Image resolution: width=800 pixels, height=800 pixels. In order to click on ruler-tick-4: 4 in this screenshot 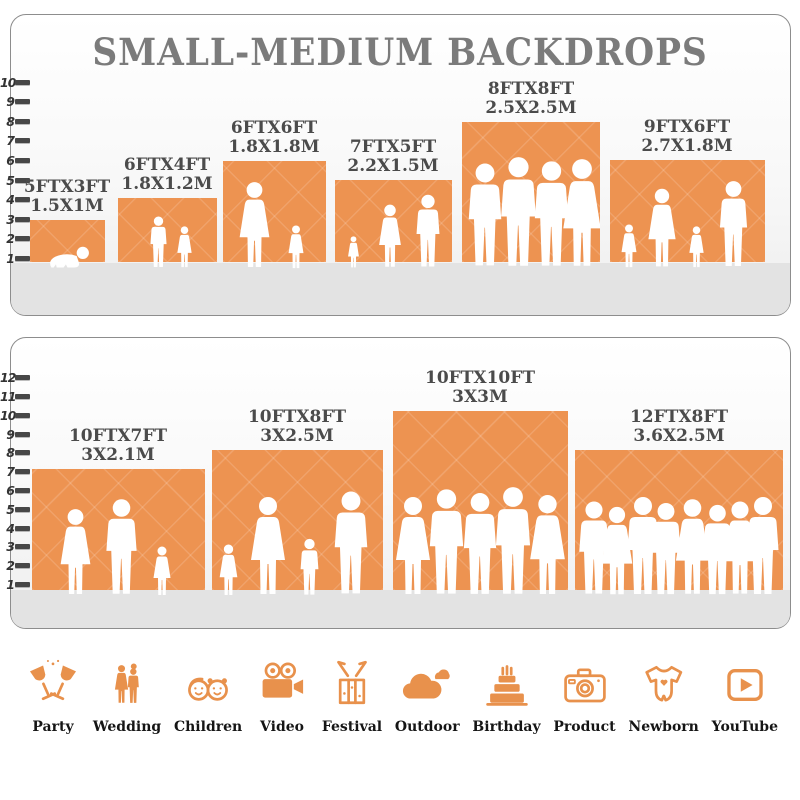, I will do `click(15, 199)`.